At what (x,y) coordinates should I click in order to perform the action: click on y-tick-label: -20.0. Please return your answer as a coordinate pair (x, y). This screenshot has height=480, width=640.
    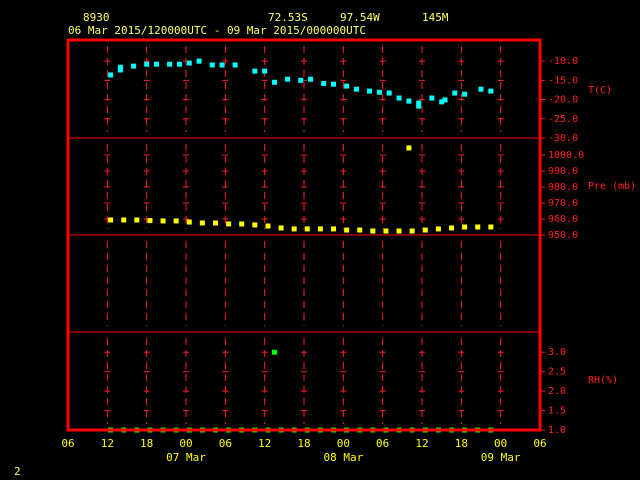
    Looking at the image, I should click on (563, 100).